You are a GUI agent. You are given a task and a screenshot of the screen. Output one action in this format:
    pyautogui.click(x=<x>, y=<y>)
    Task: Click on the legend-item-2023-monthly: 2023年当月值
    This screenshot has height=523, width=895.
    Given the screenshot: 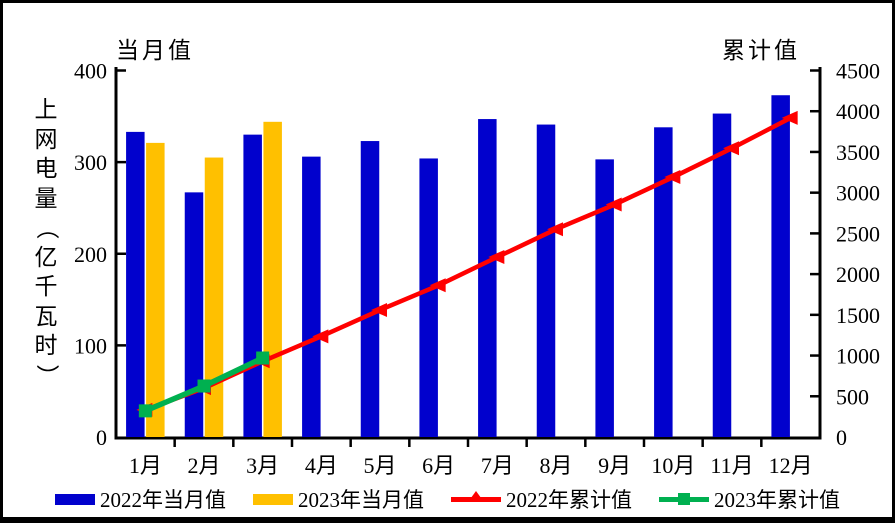 What is the action you would take?
    pyautogui.click(x=338, y=499)
    